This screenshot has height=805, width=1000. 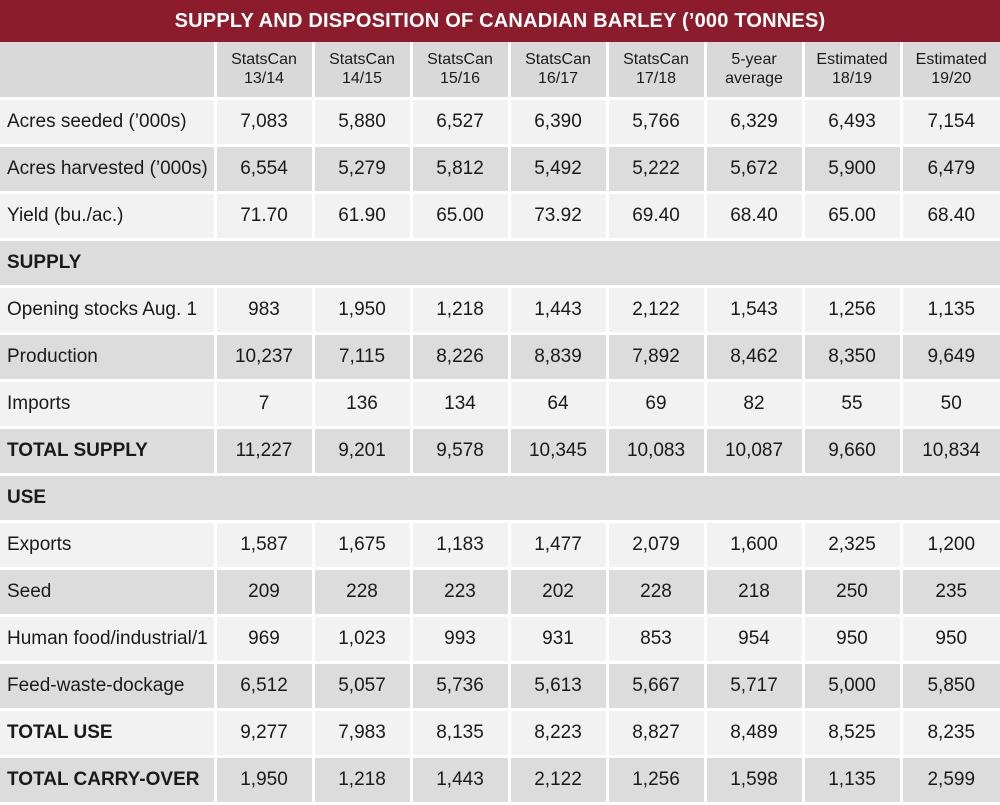 I want to click on table-cell: 5,812, so click(x=461, y=169).